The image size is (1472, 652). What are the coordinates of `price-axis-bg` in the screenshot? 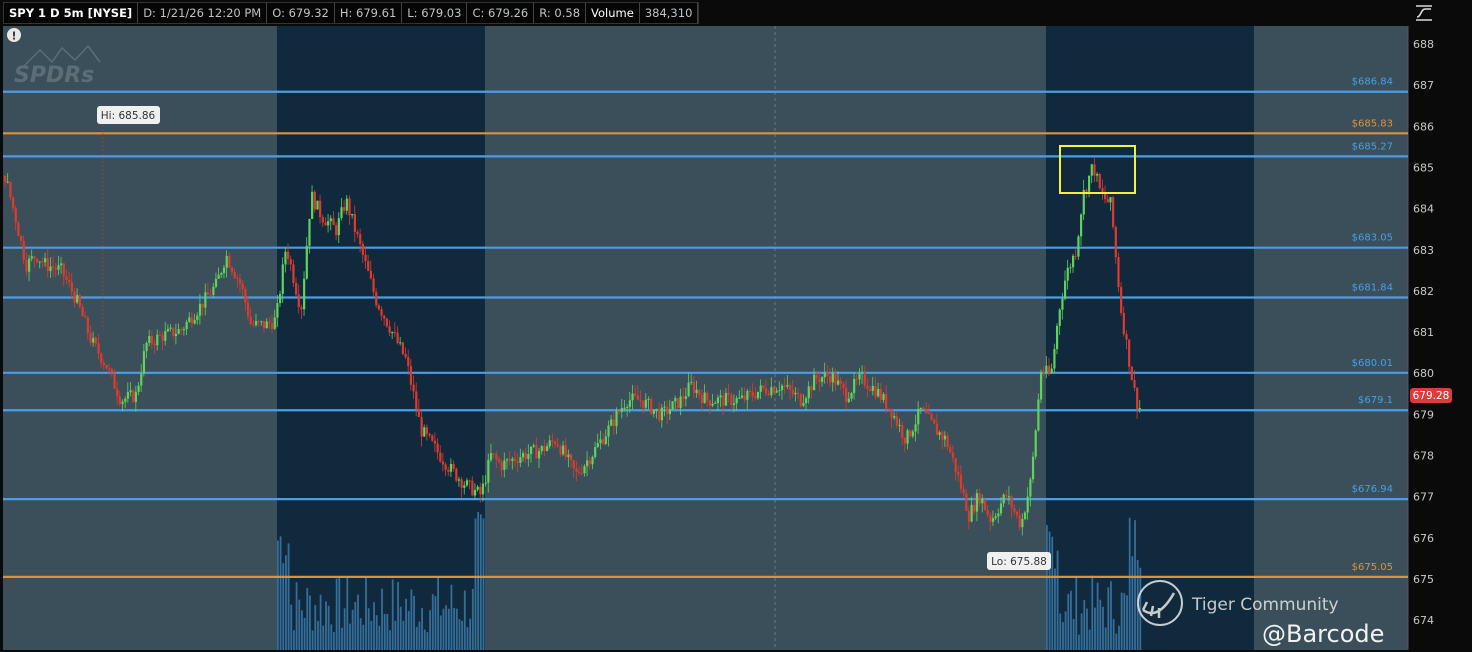 It's located at (1440, 338).